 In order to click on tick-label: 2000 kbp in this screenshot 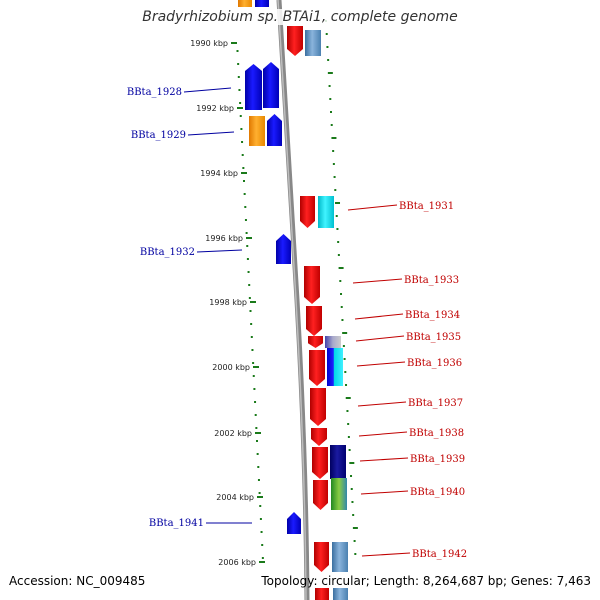, I will do `click(231, 367)`.